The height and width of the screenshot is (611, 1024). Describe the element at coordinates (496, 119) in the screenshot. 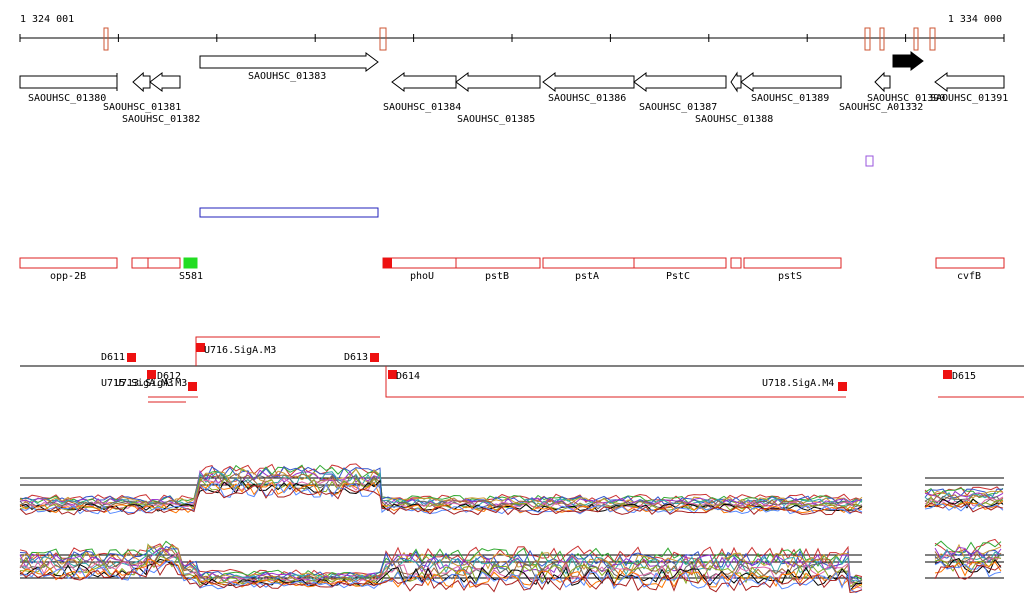

I see `gene-label: SAOUHSC_01385` at that location.